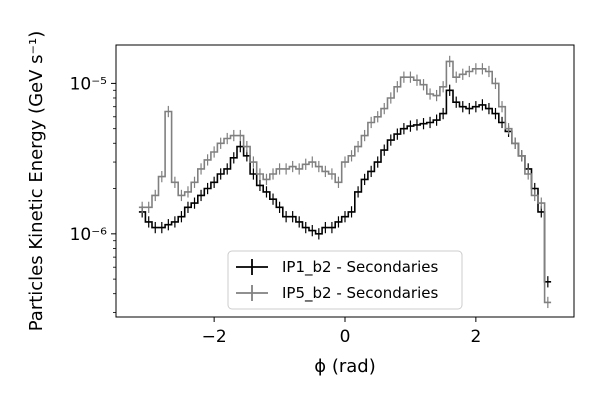 The image size is (600, 400). Describe the element at coordinates (360, 293) in the screenshot. I see `legend-label-ip5: IP5_b2 - Secondaries` at that location.